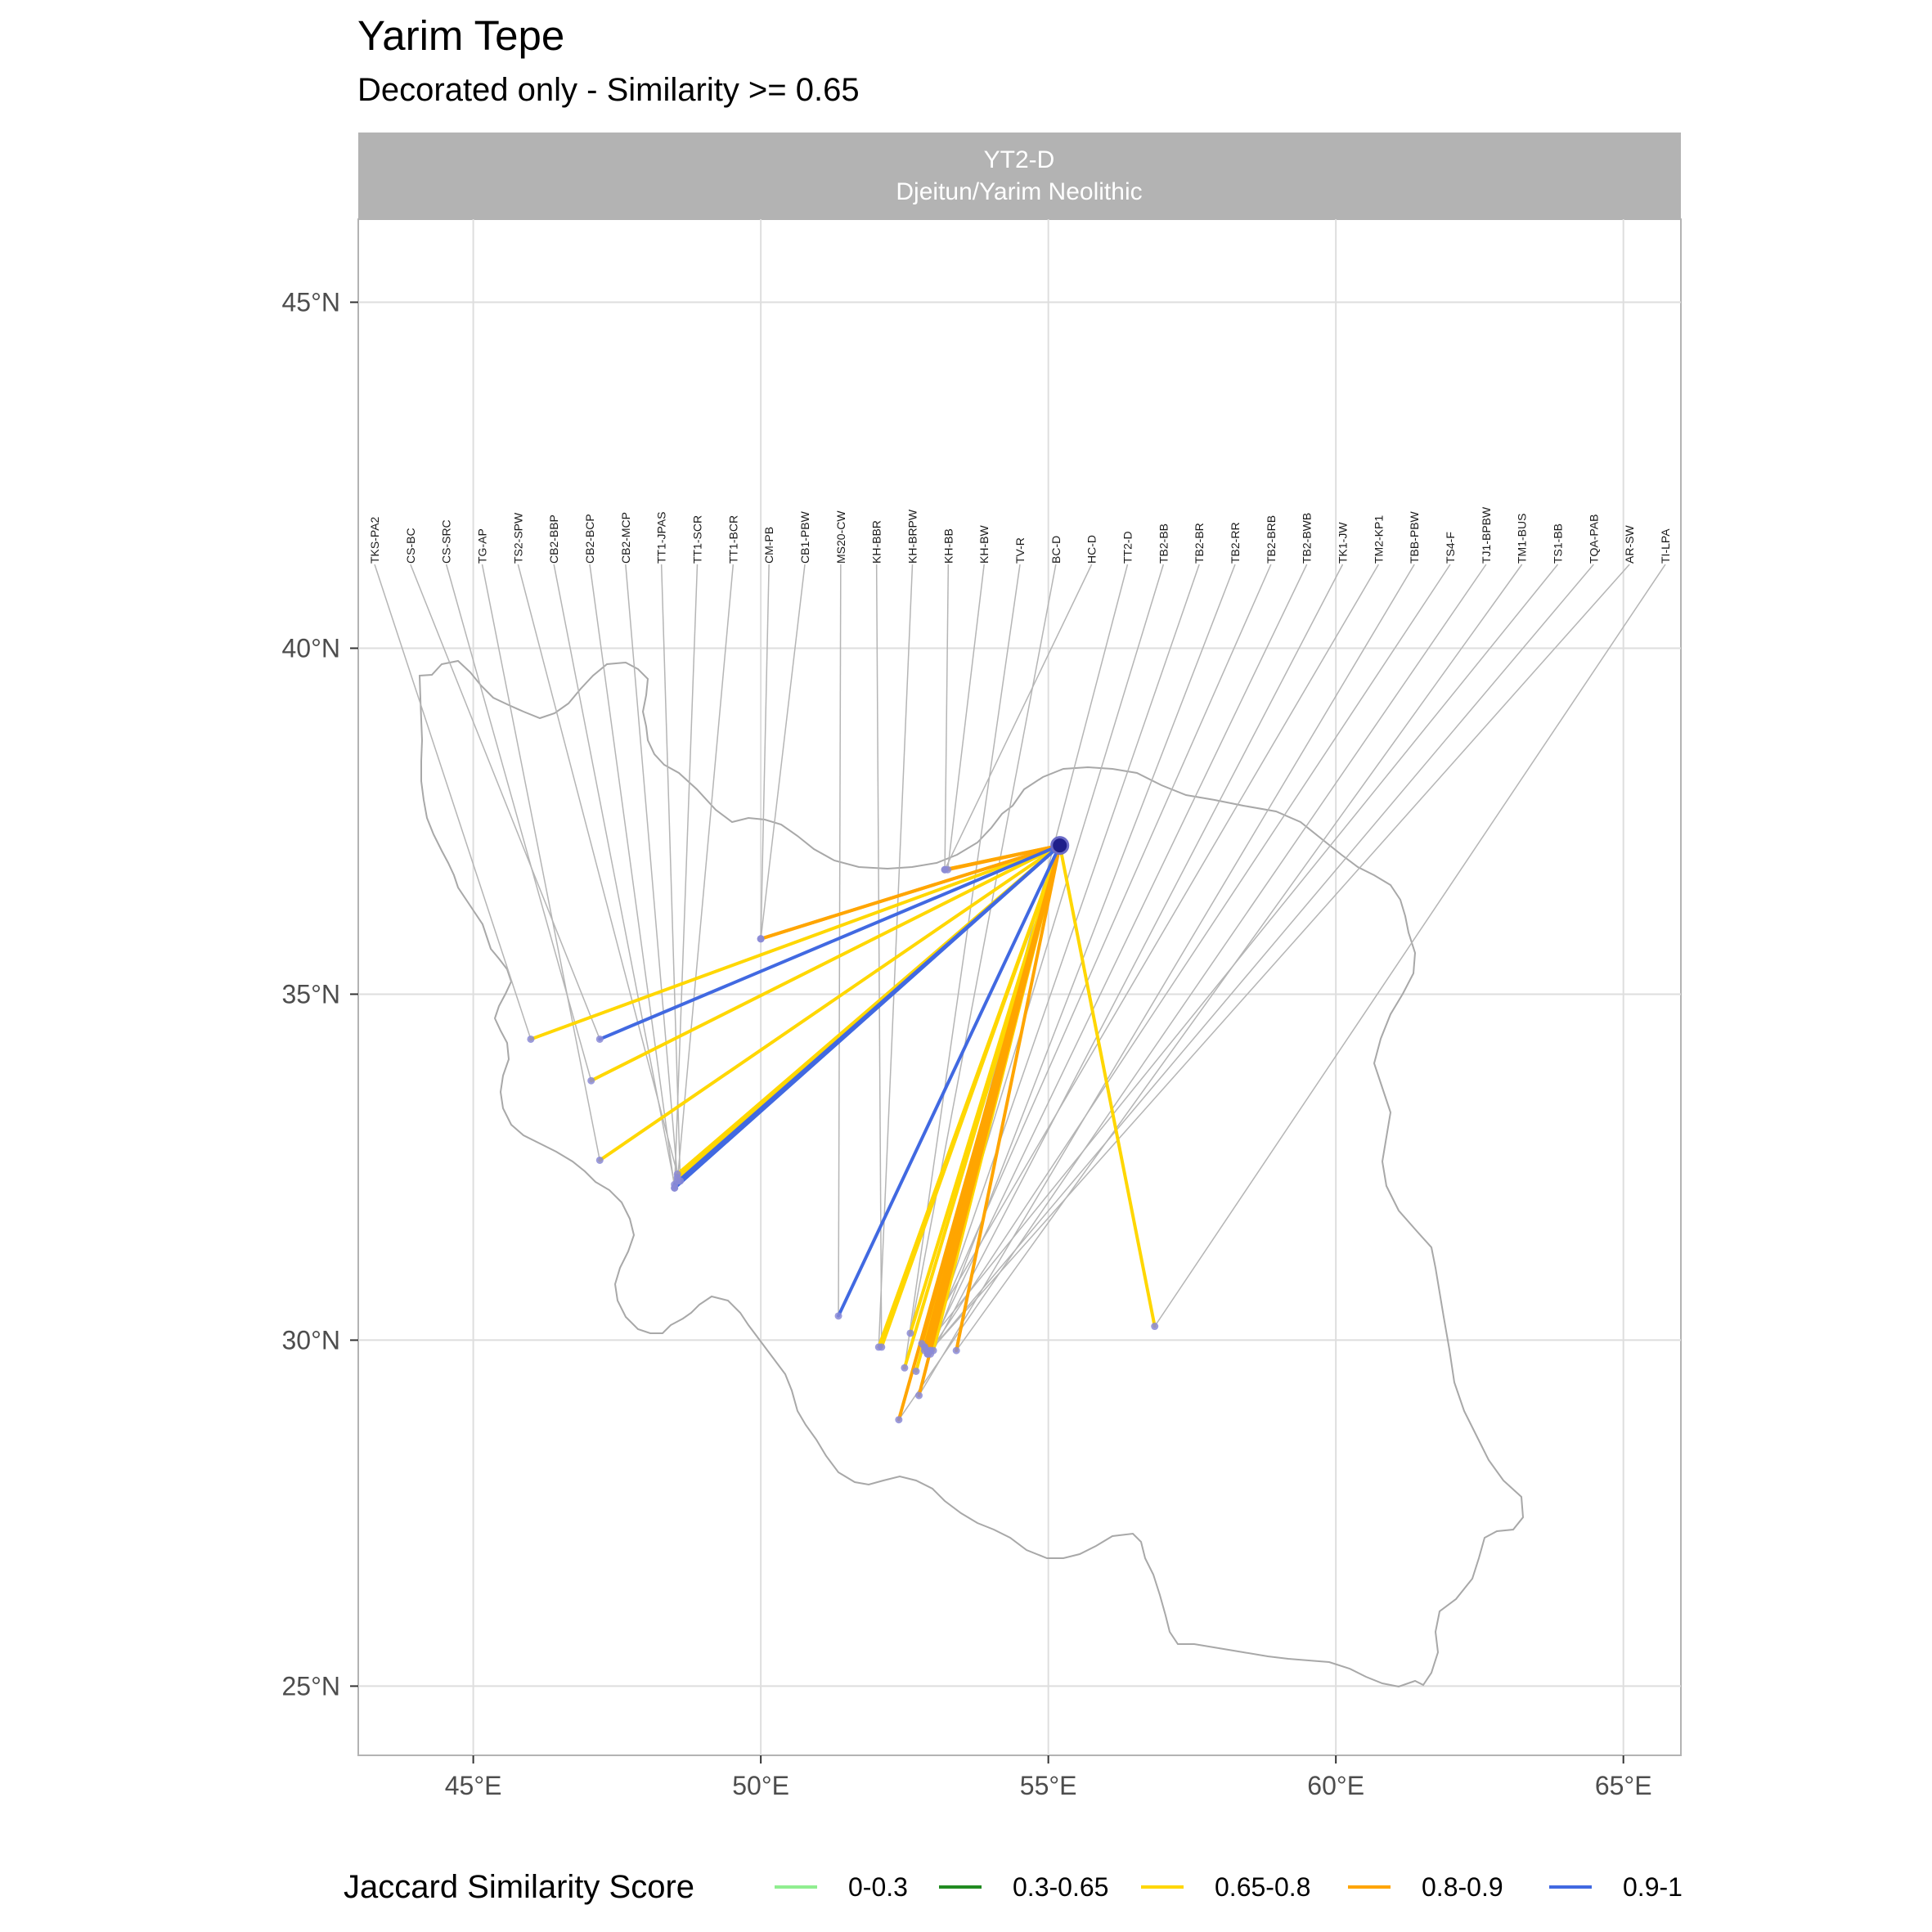 The height and width of the screenshot is (1932, 1932). What do you see at coordinates (1092, 550) in the screenshot?
I see `site-label: HC-D` at bounding box center [1092, 550].